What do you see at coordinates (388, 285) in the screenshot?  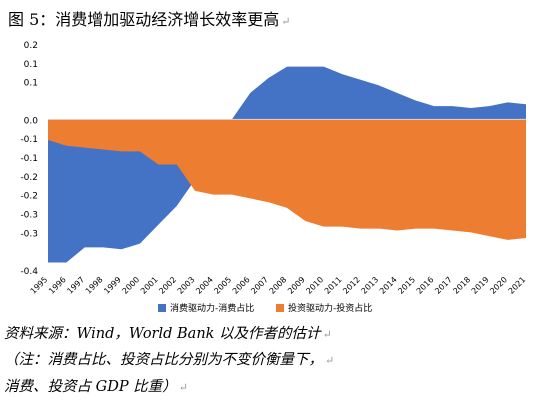 I see `x-tick-label: 2014` at bounding box center [388, 285].